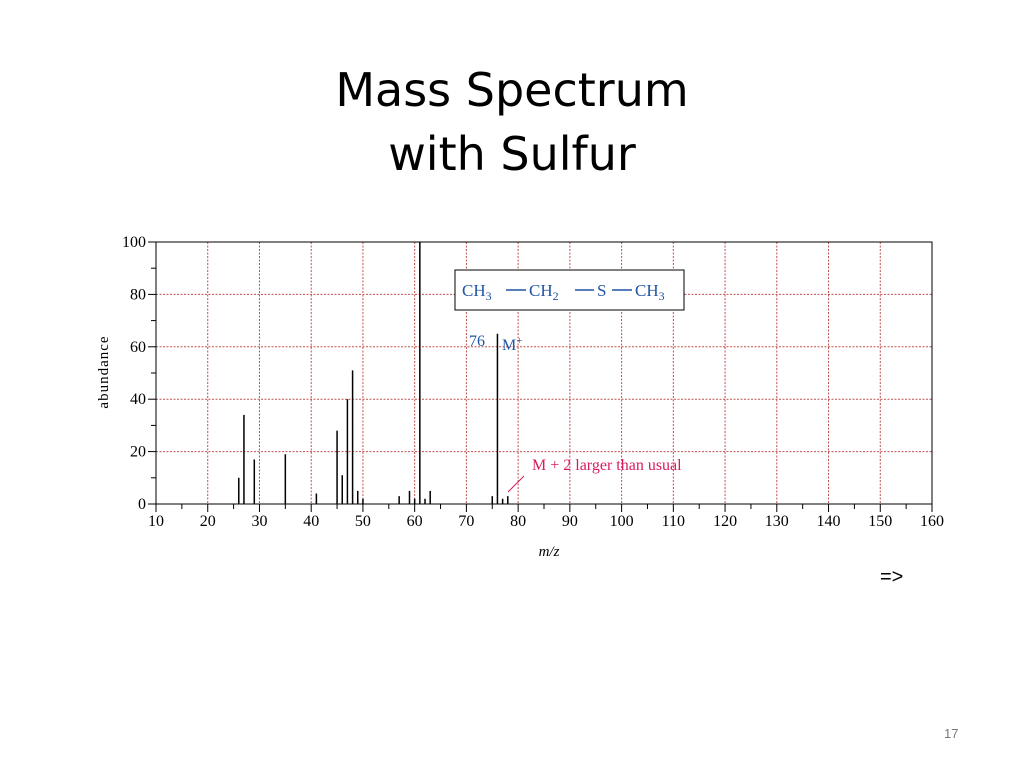 The width and height of the screenshot is (1024, 768). Describe the element at coordinates (138, 399) in the screenshot. I see `y-tick-label: 40` at that location.